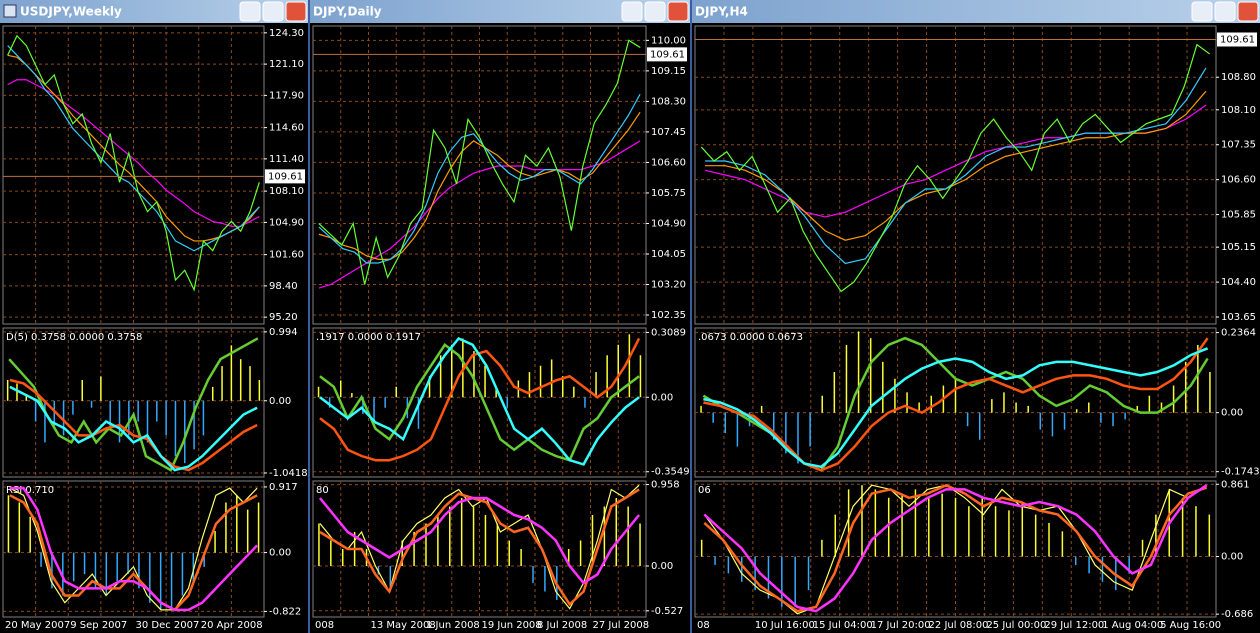 Image resolution: width=1260 pixels, height=633 pixels. What do you see at coordinates (453, 625) in the screenshot?
I see `x-tick-label: 1 Jun 2008` at bounding box center [453, 625].